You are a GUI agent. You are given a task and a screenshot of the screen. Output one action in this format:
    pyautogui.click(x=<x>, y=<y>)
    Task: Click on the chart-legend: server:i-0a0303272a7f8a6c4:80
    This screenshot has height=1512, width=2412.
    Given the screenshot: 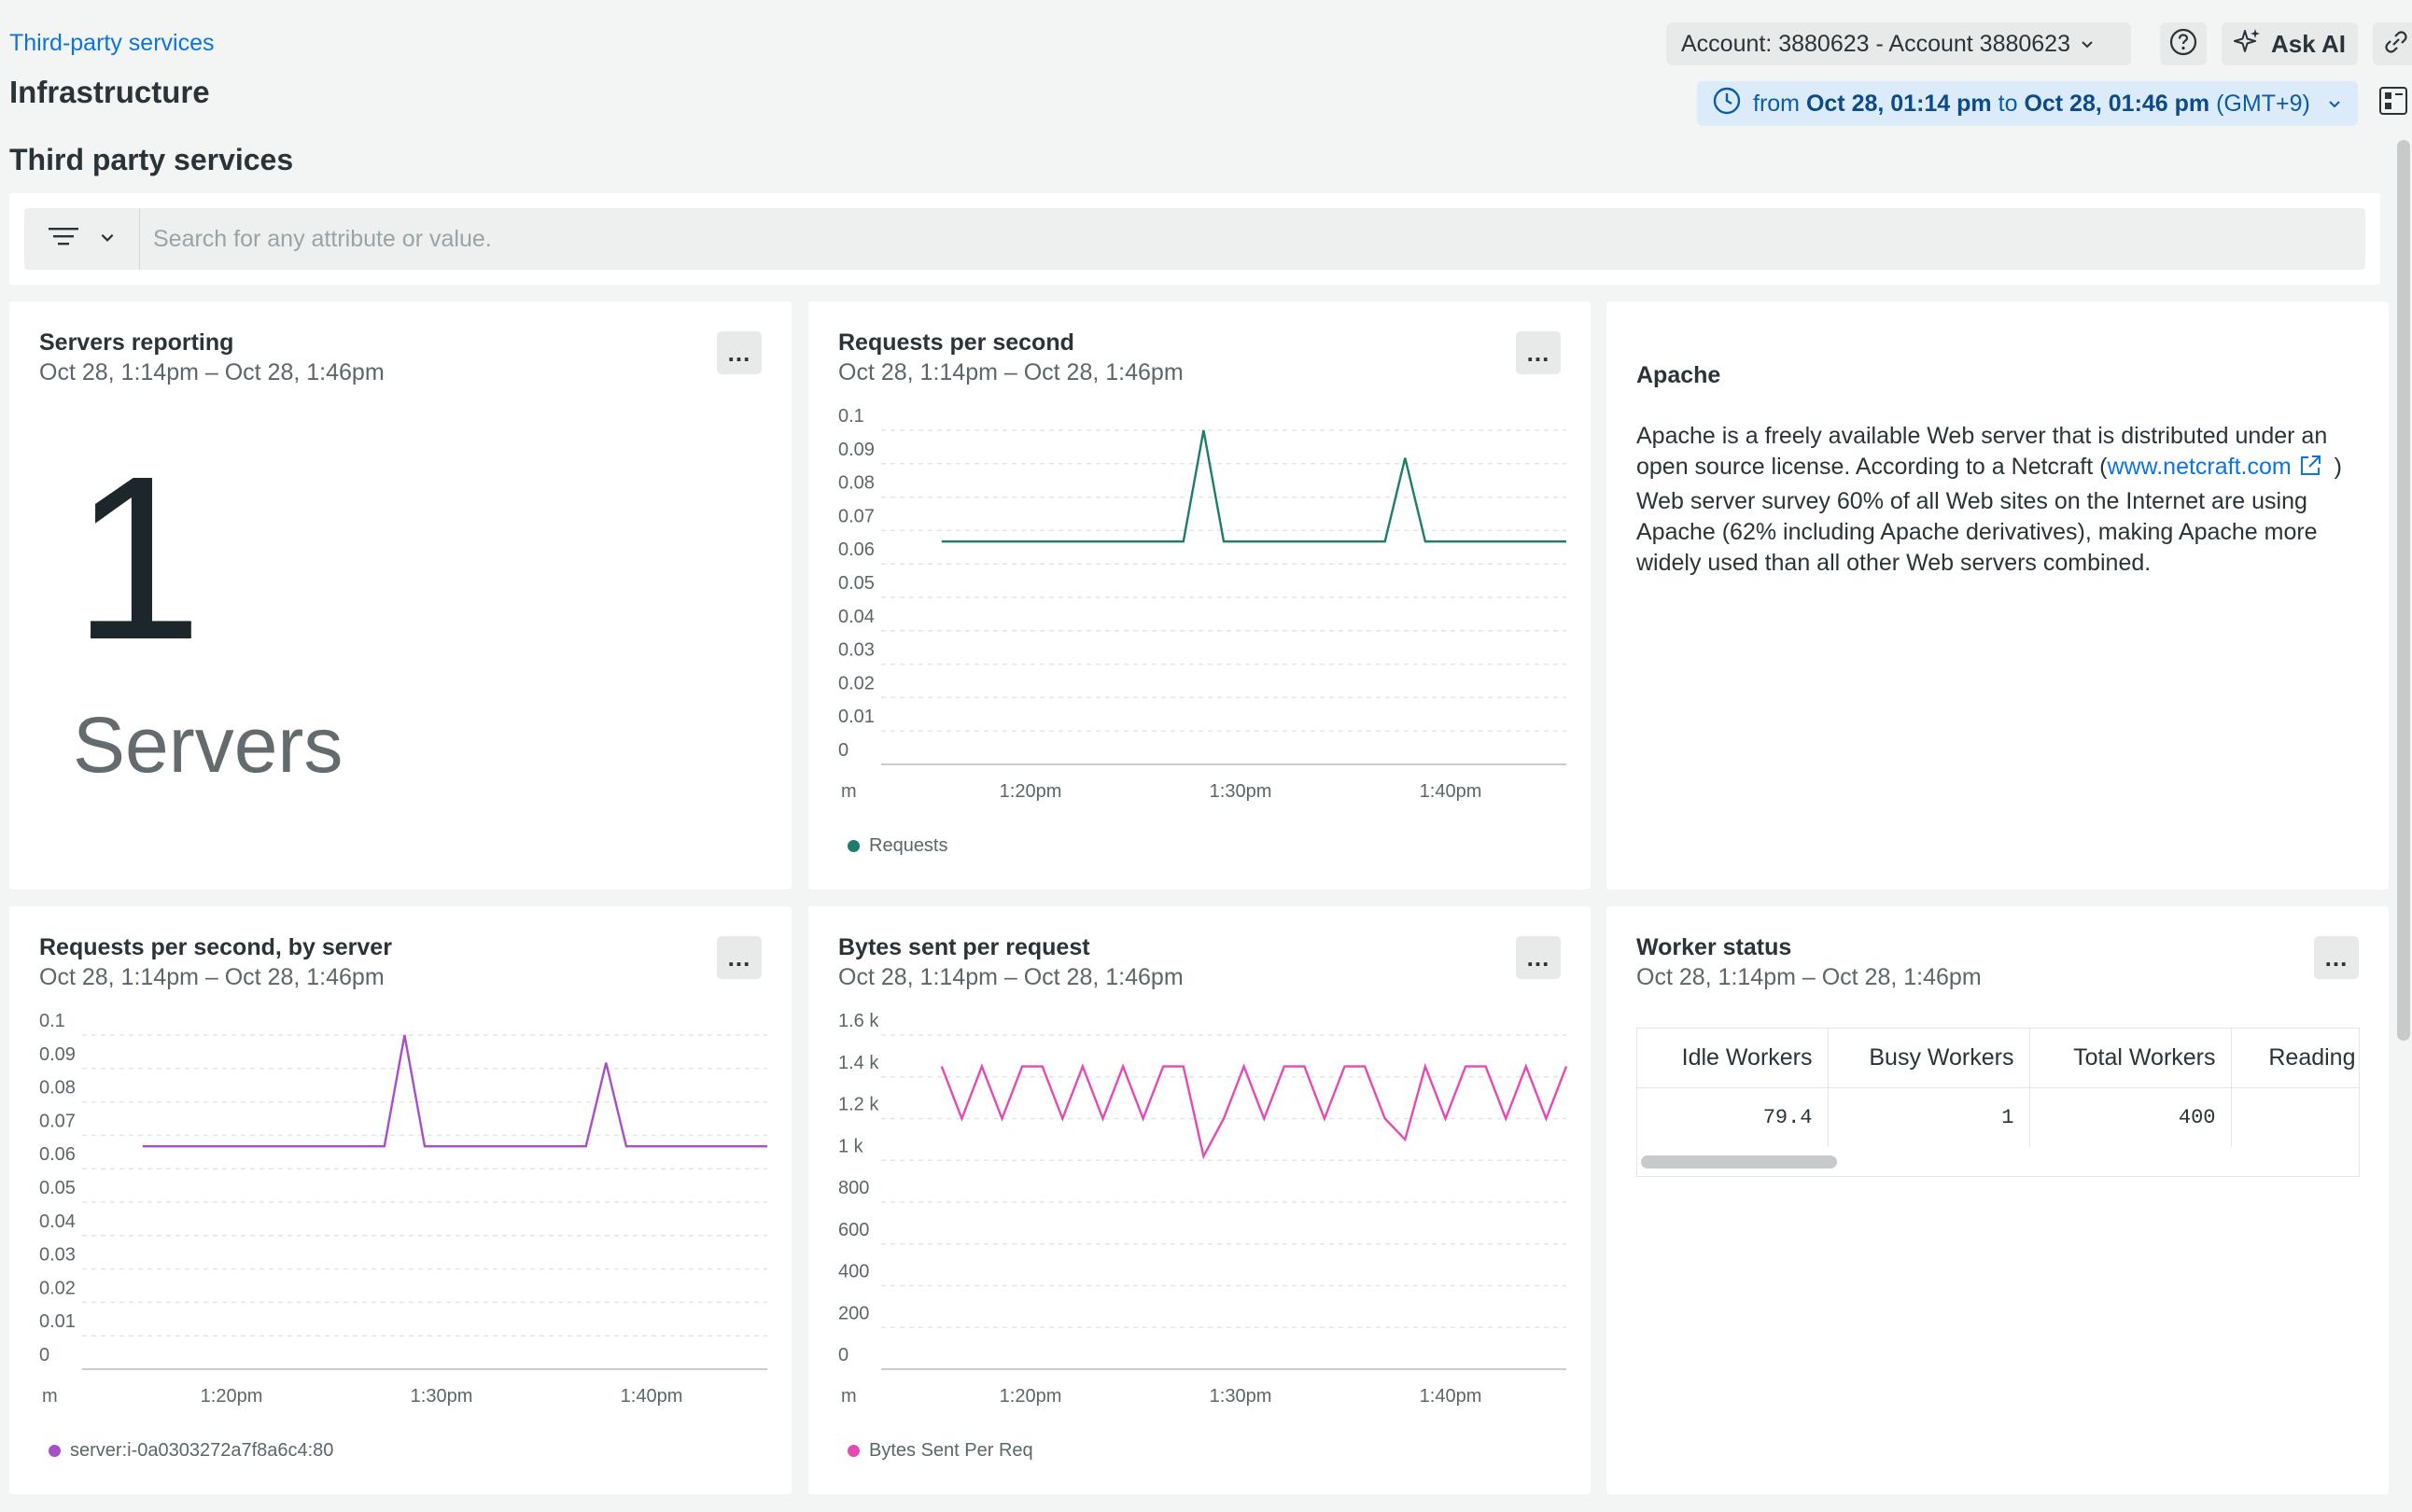 What is the action you would take?
    pyautogui.click(x=191, y=1451)
    